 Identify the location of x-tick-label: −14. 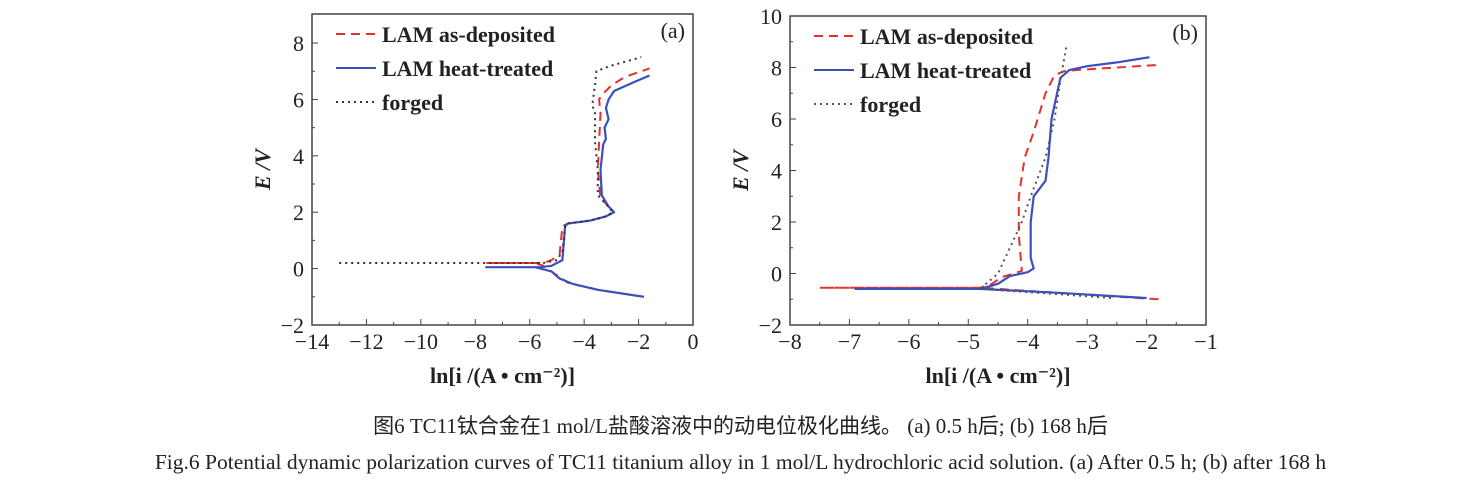
(312, 341).